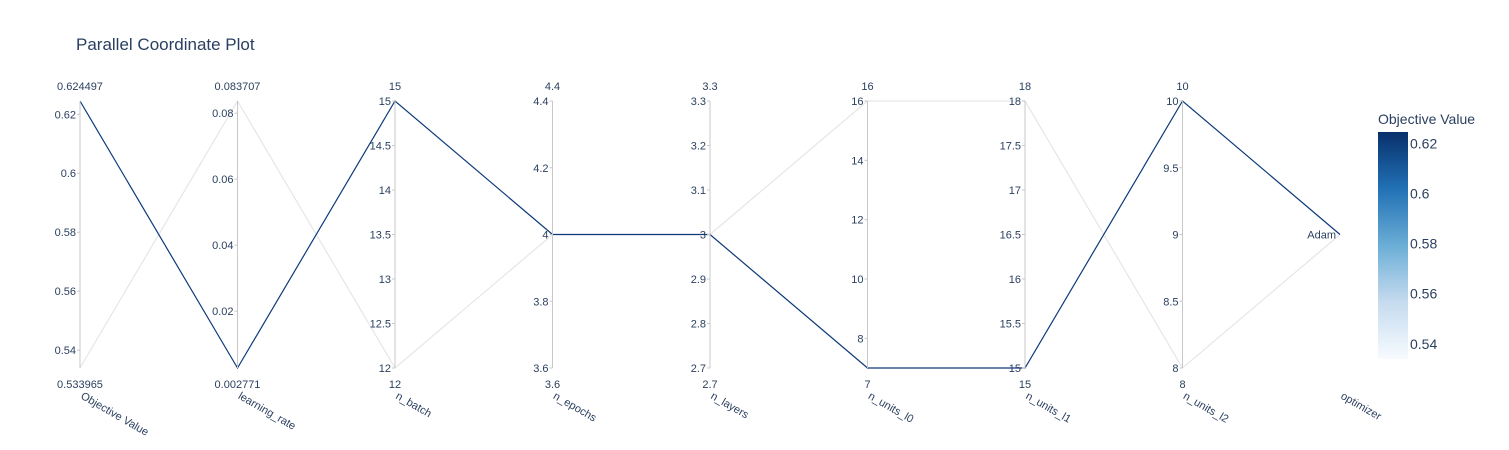 The image size is (1509, 450). I want to click on colorbar-gradient, so click(1393, 245).